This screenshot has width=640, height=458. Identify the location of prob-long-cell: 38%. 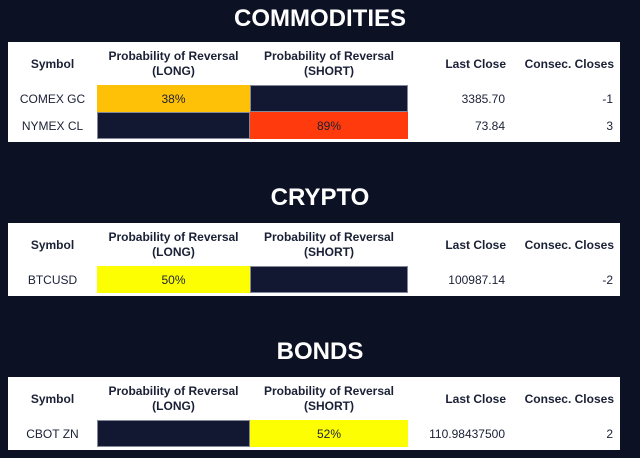
(173, 98).